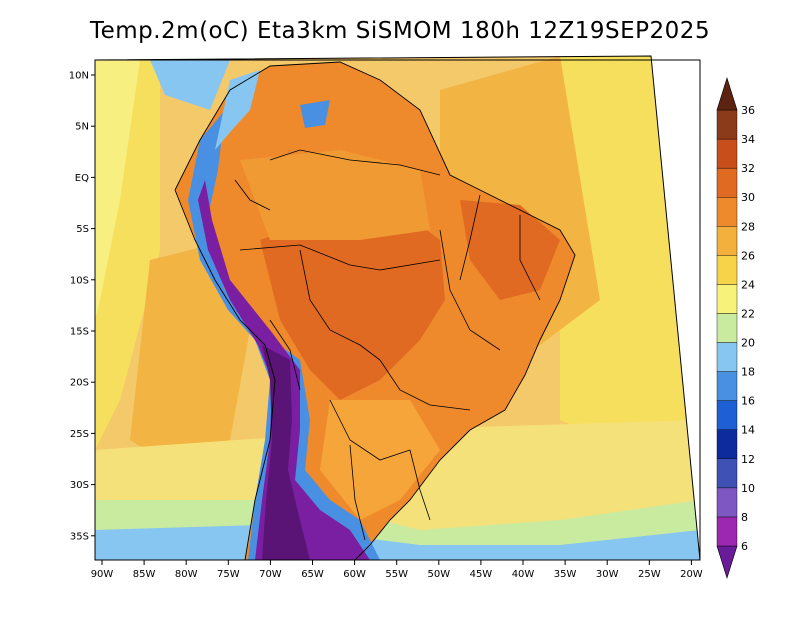 The height and width of the screenshot is (618, 800). What do you see at coordinates (82, 306) in the screenshot?
I see `lat-axis: 10N 5N EQ 5S 10S 15S 20S 25S 30S 35S` at bounding box center [82, 306].